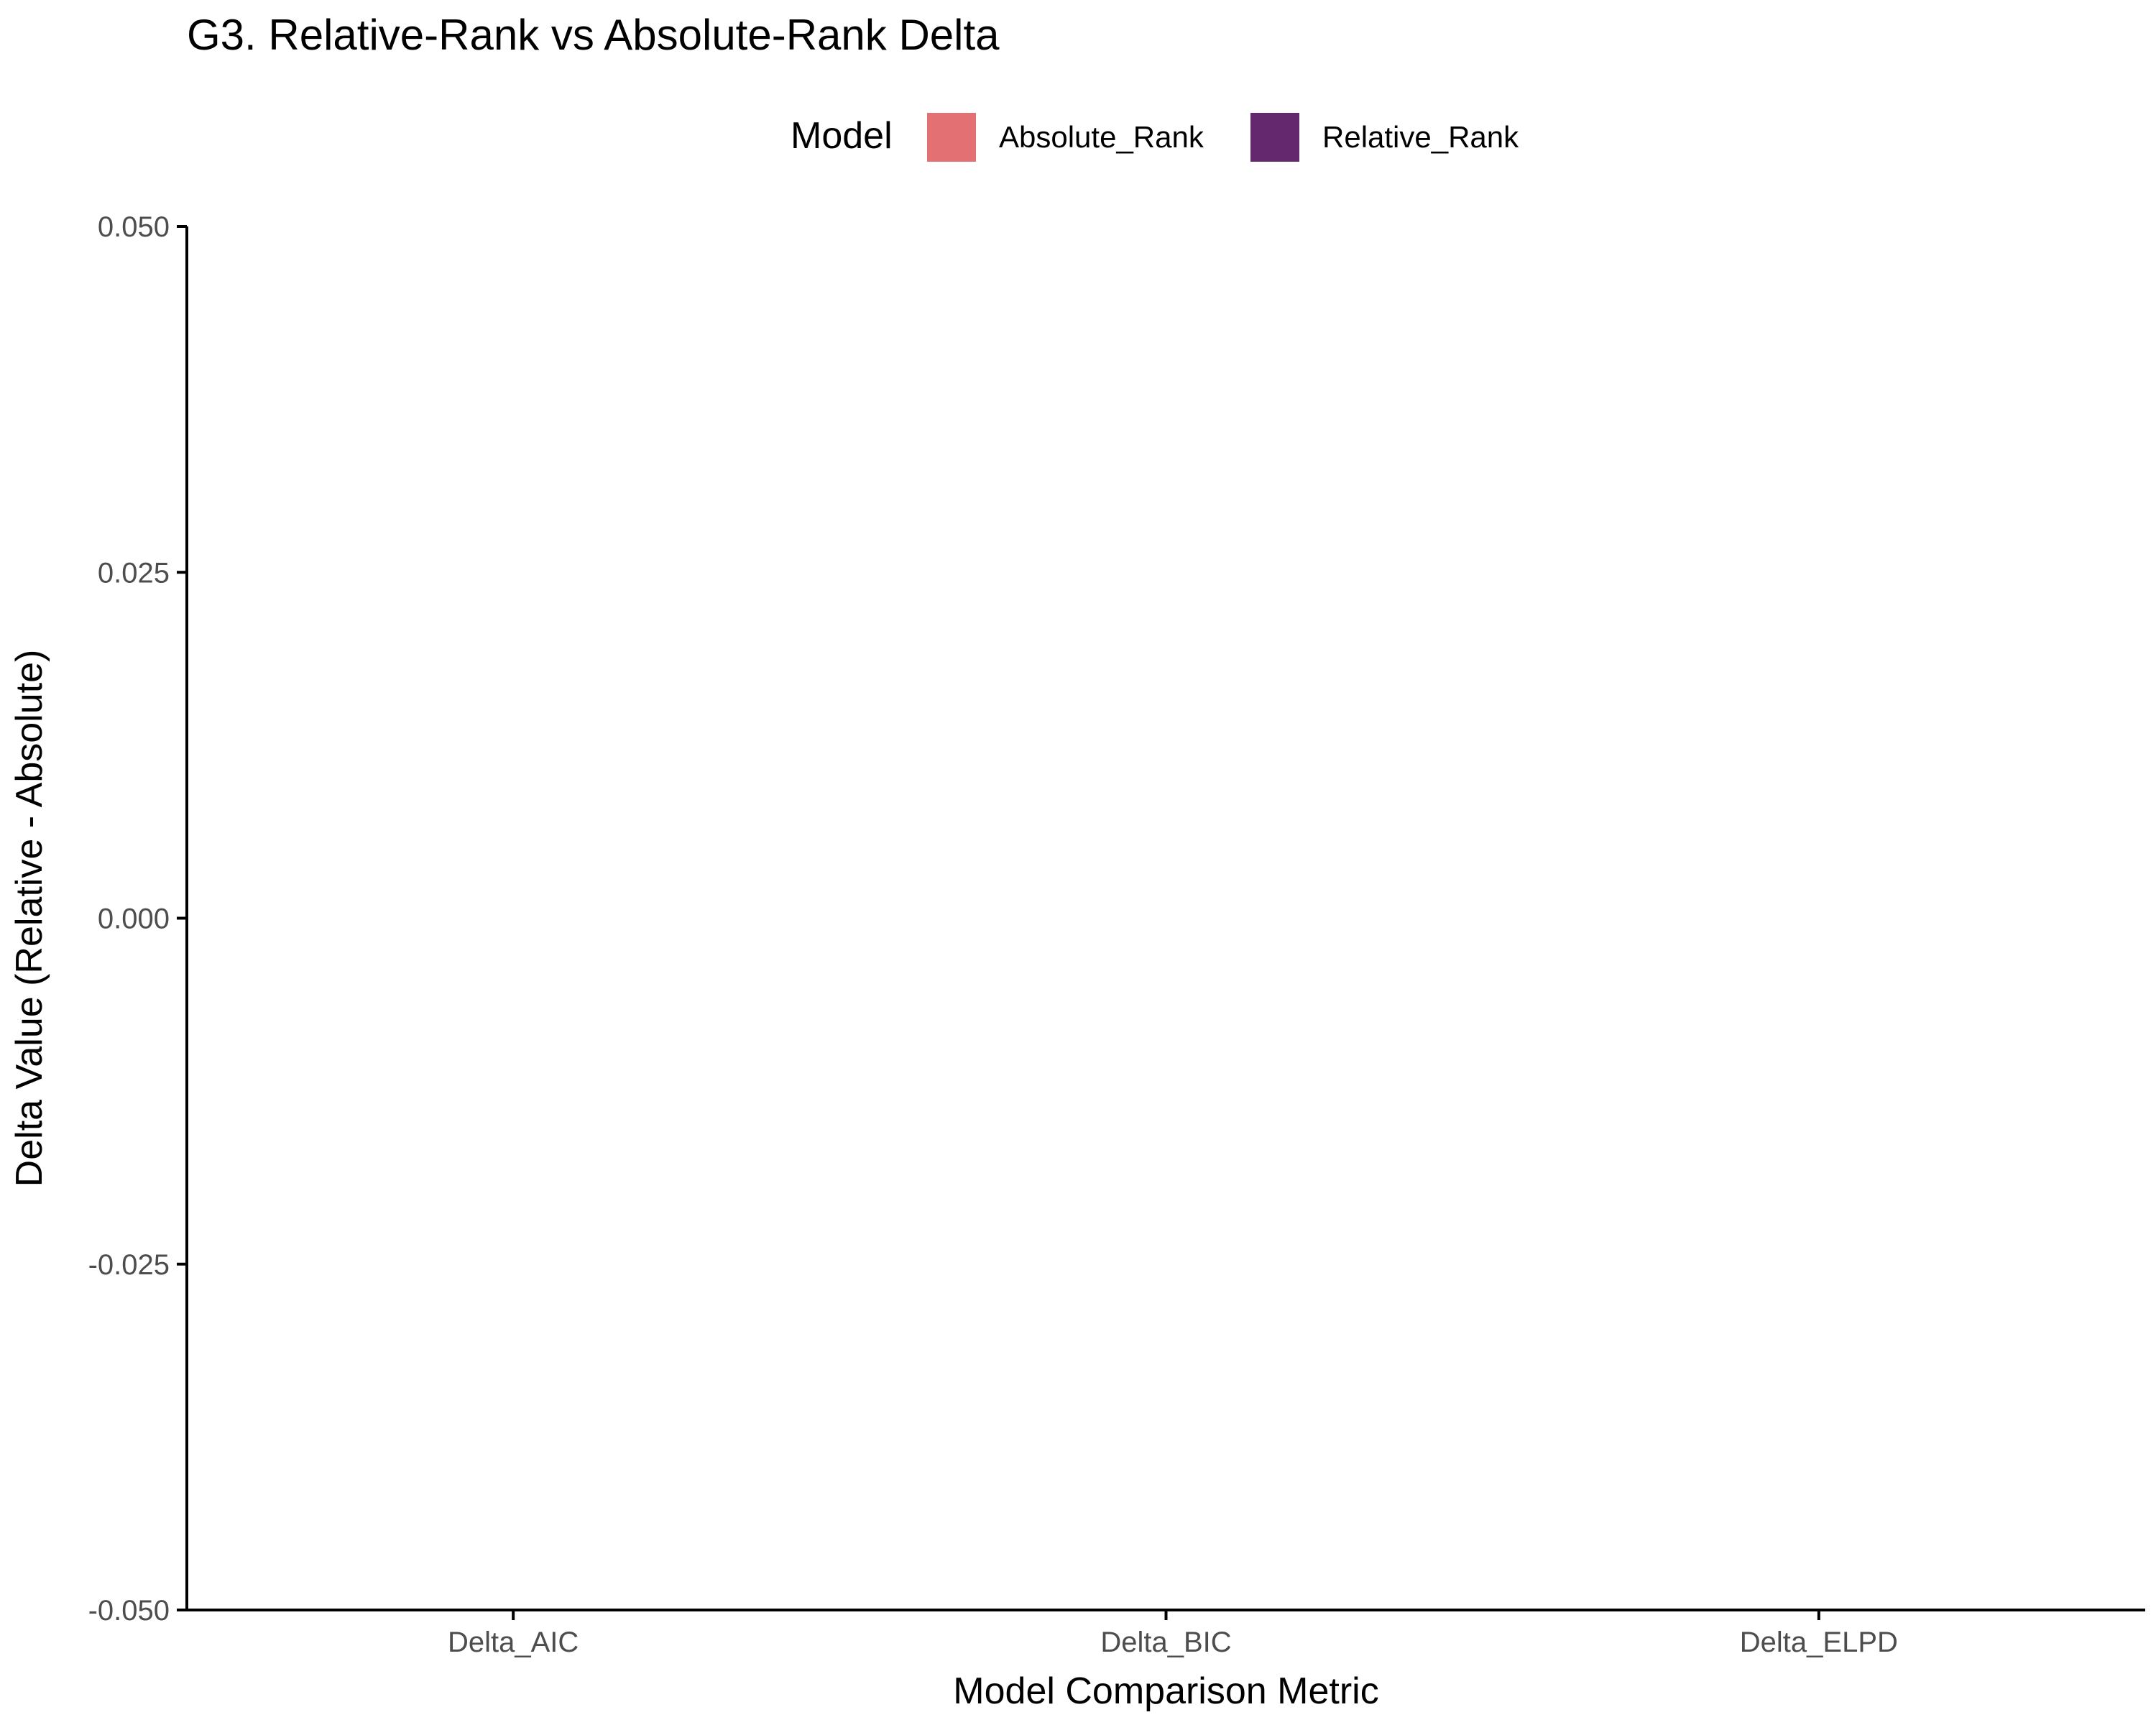  I want to click on legend-key-absolute-rank, so click(951, 137).